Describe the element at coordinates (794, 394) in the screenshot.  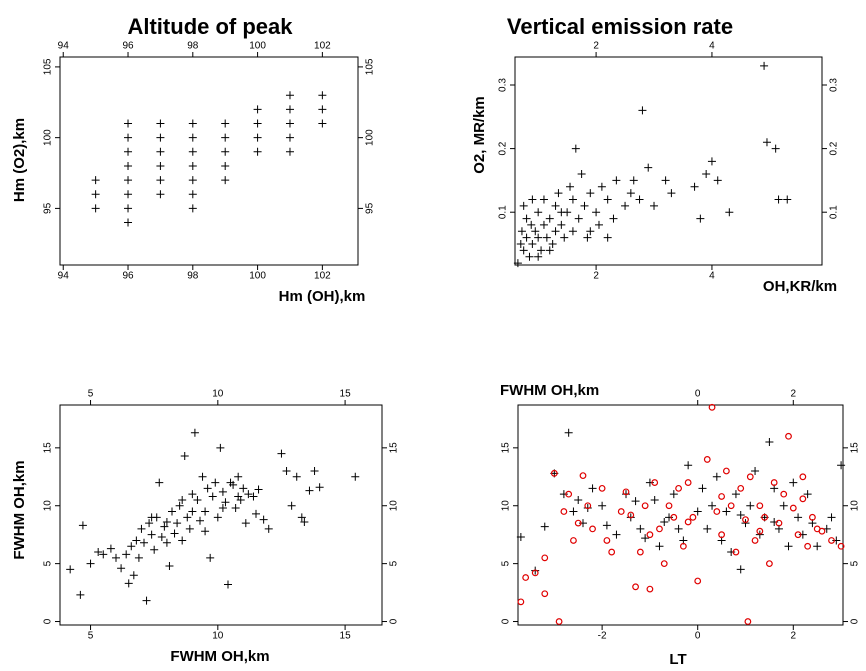
I see `x-tick-label: 2` at that location.